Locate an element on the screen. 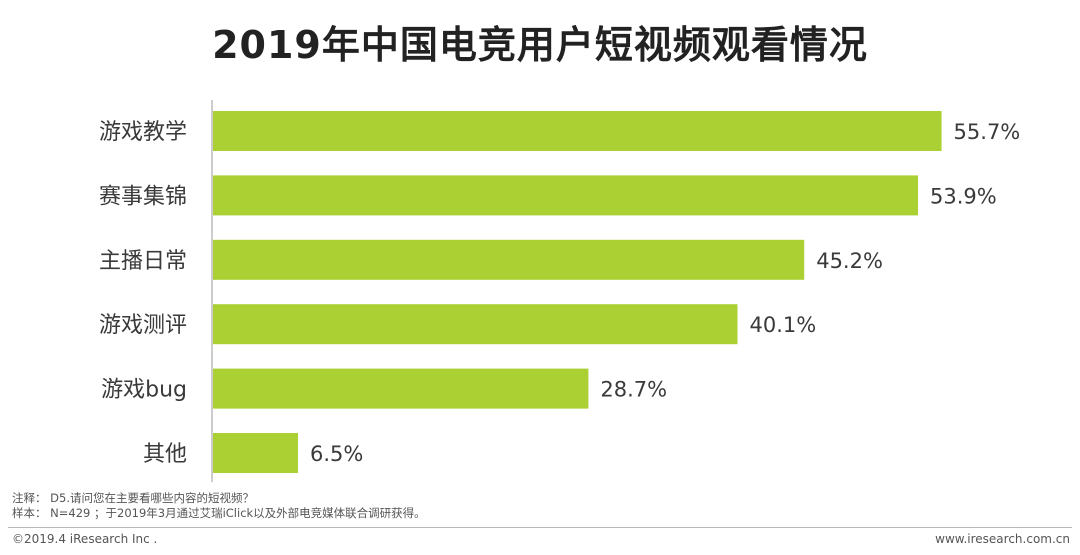 The width and height of the screenshot is (1080, 555). copyright-text: ©2019.4 iResearch Inc . is located at coordinates (85, 539).